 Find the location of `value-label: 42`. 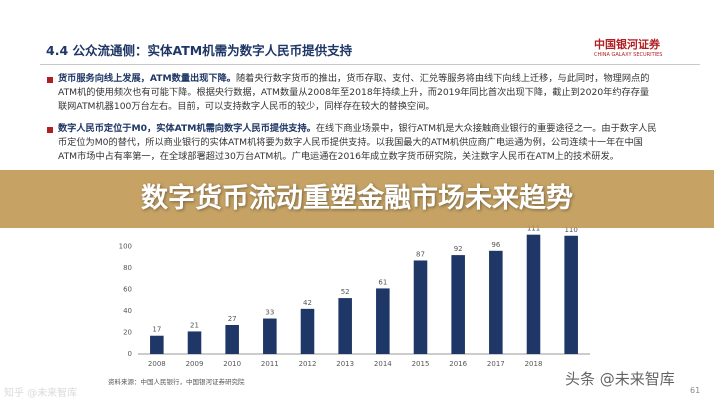

value-label: 42 is located at coordinates (307, 303).